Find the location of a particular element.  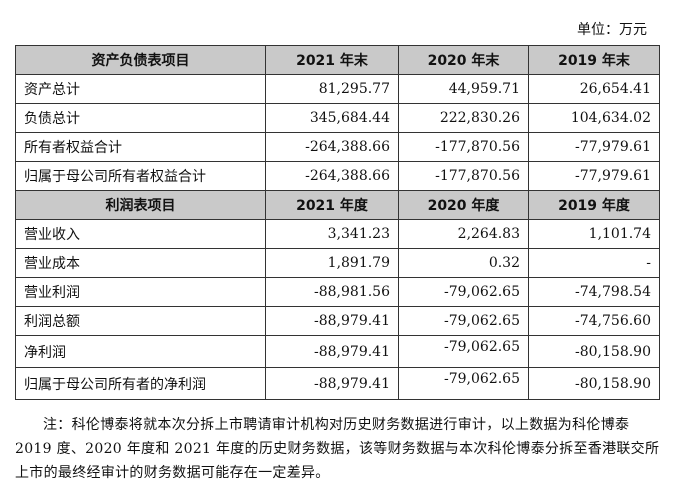

year-2020-end-header: 2020 年末 is located at coordinates (463, 60).